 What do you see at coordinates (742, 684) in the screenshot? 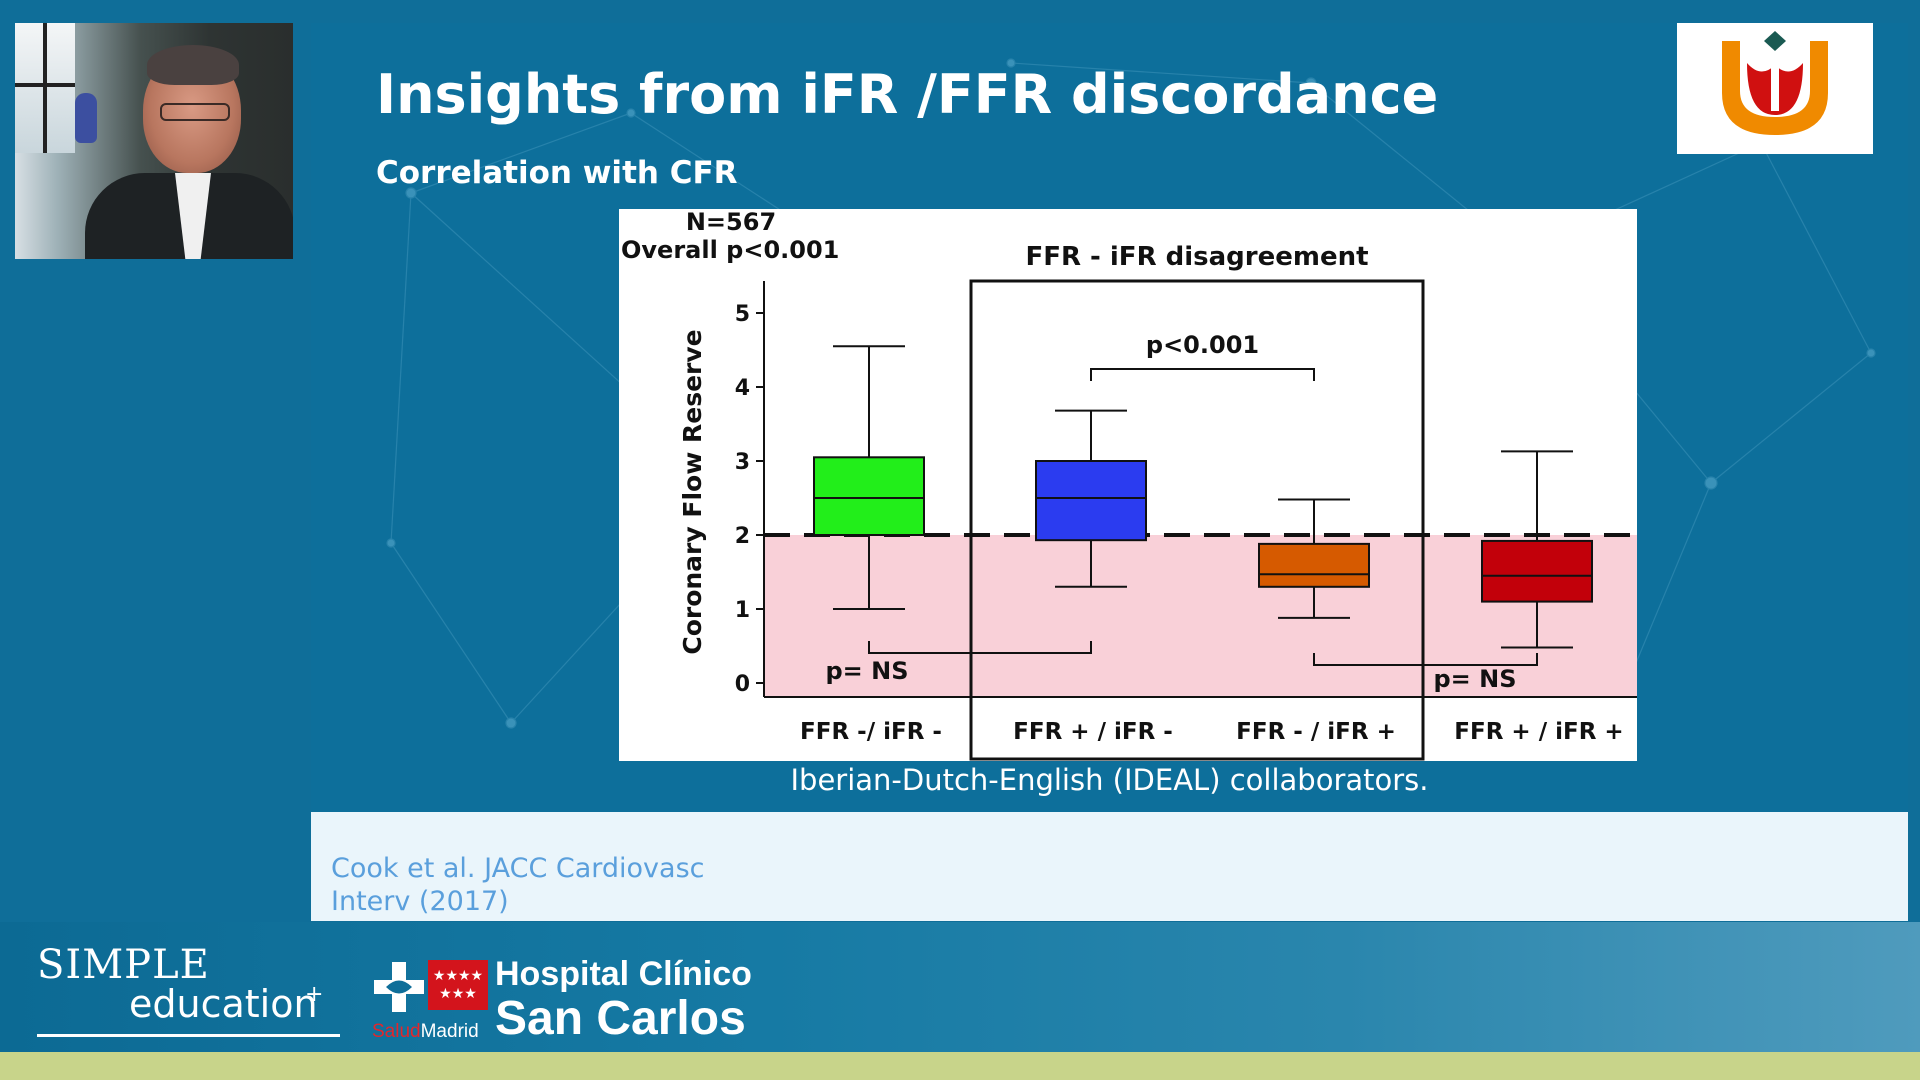
I see `y-tick-label: 0` at bounding box center [742, 684].